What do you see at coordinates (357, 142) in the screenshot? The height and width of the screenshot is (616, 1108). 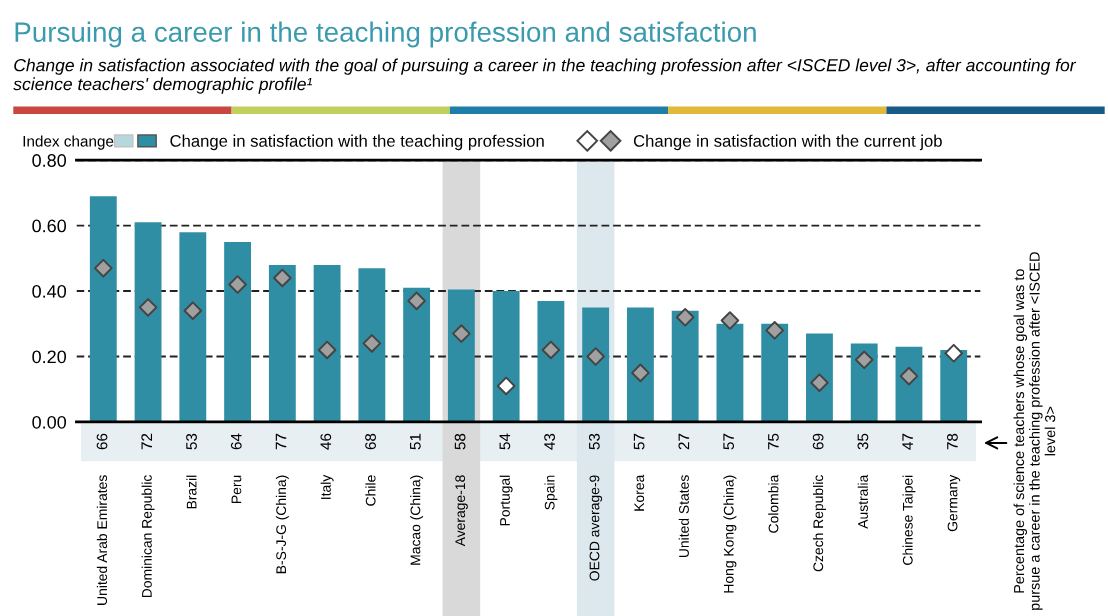 I see `legend-label: Change in satisfaction with the teaching profession` at bounding box center [357, 142].